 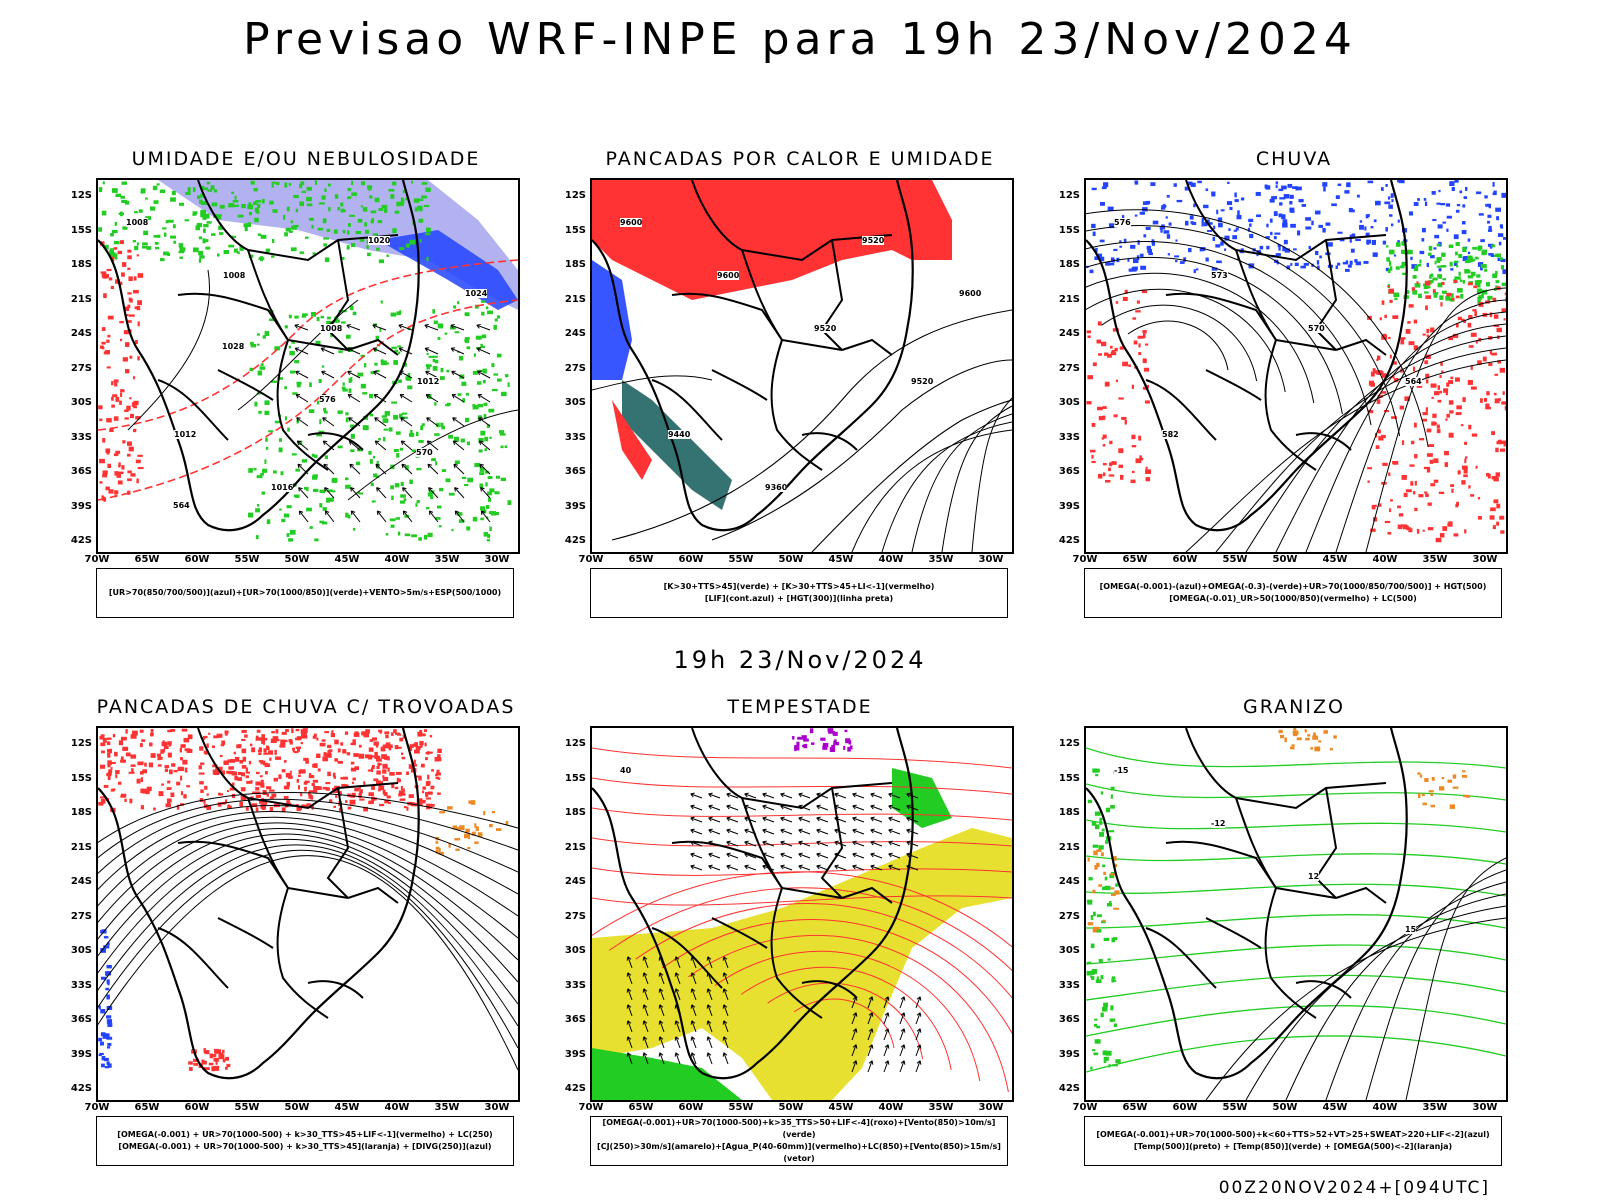 I want to click on panel-2-lon-label: 35W, so click(x=941, y=559).